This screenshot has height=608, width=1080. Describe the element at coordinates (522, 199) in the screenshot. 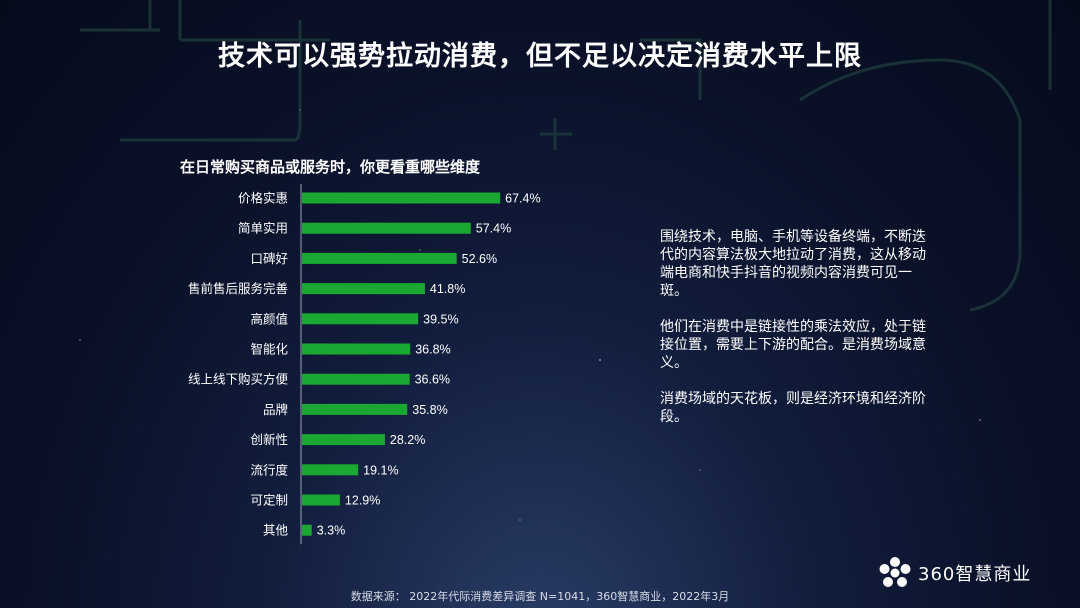

I see `data-label: 67.4%` at that location.